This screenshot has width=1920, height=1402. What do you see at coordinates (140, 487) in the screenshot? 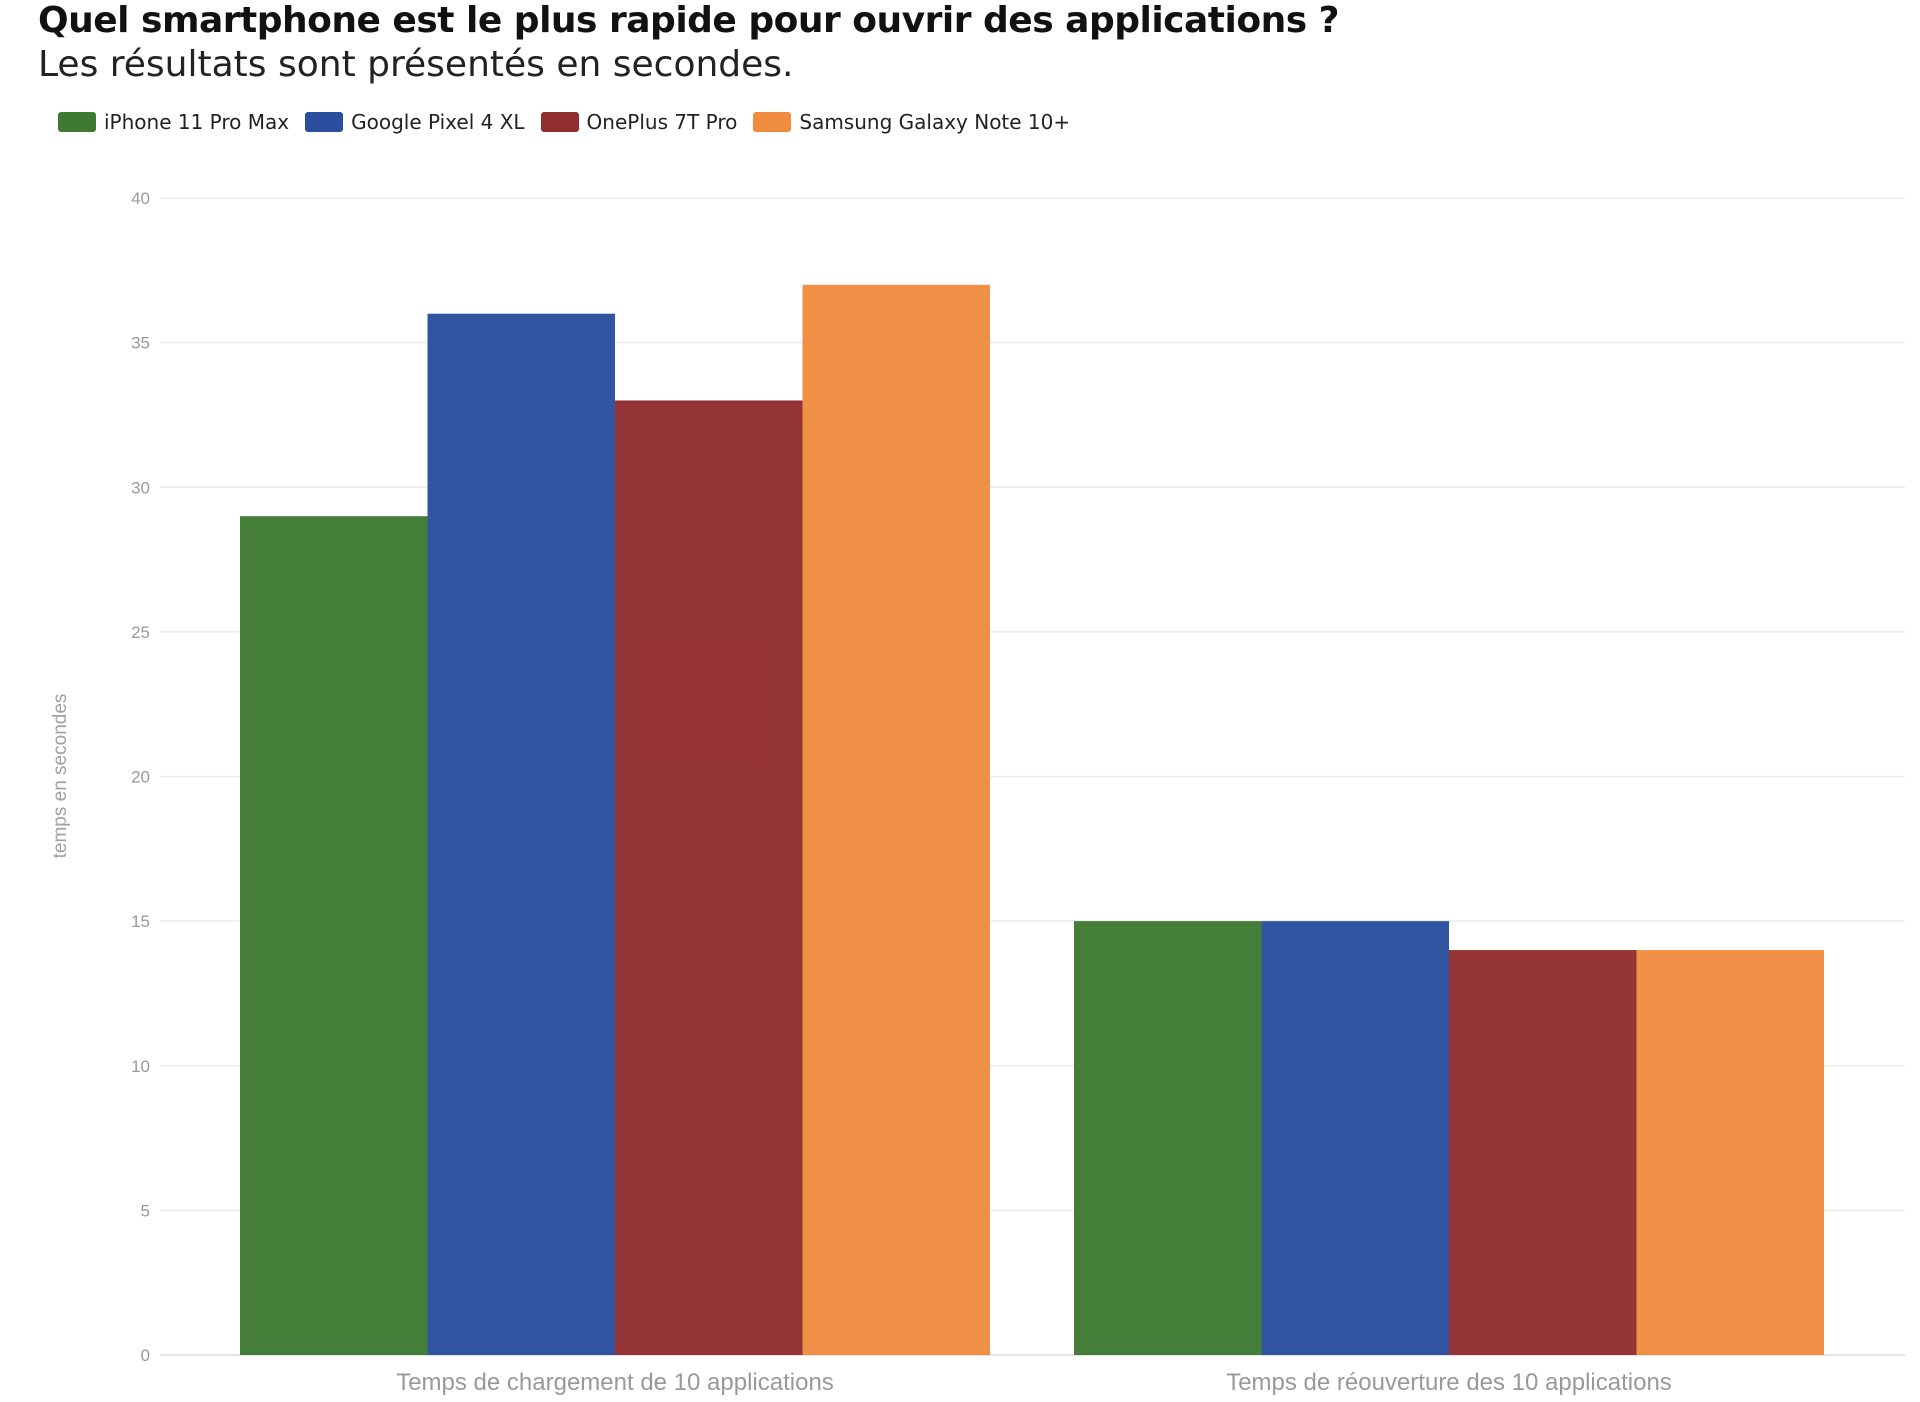
I see `y-tick-label: 30` at bounding box center [140, 487].